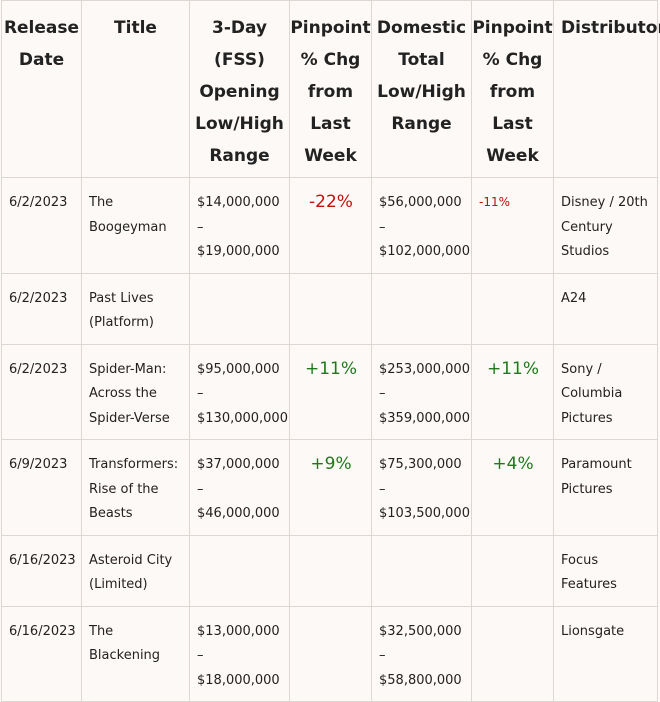  I want to click on header-line: Total, so click(421, 60).